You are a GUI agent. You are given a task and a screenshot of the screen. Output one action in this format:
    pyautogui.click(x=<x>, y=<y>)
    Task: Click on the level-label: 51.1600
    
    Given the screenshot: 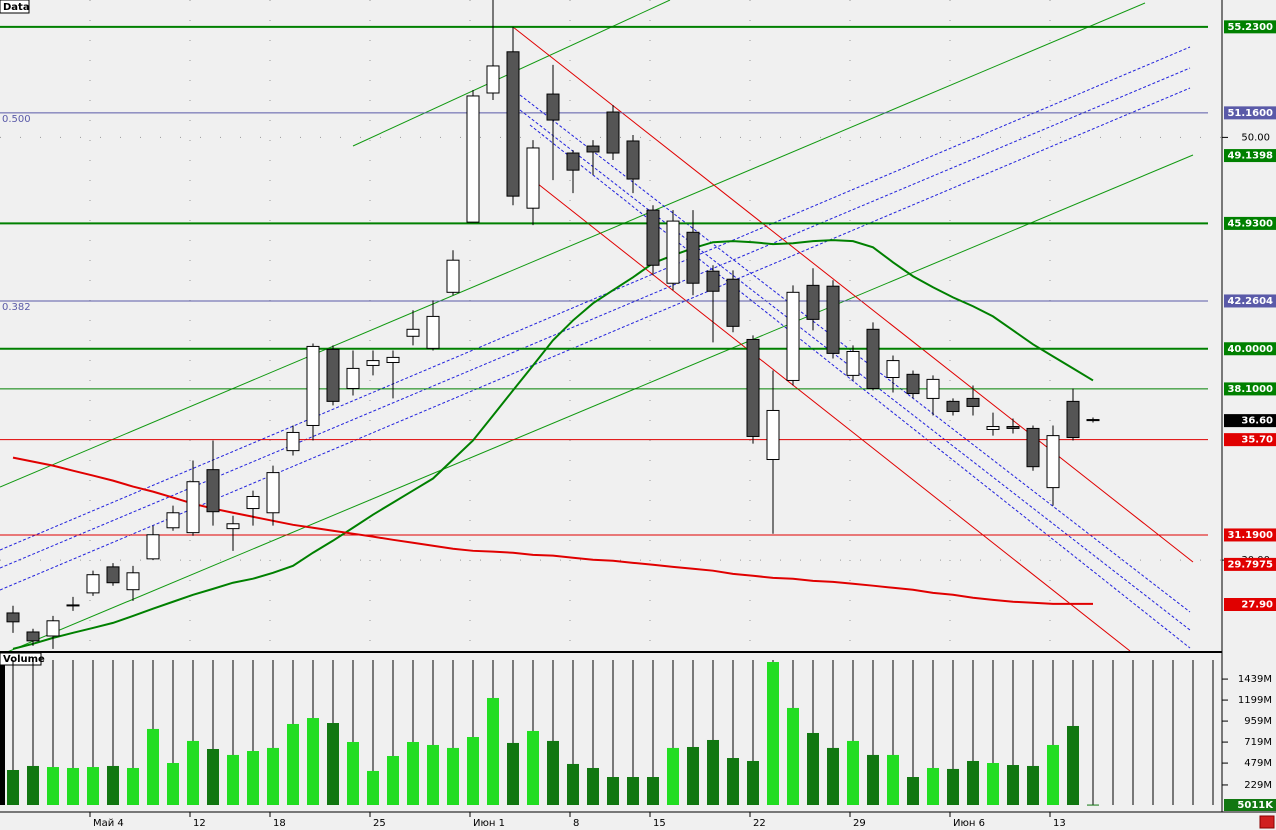 What is the action you would take?
    pyautogui.click(x=1250, y=113)
    